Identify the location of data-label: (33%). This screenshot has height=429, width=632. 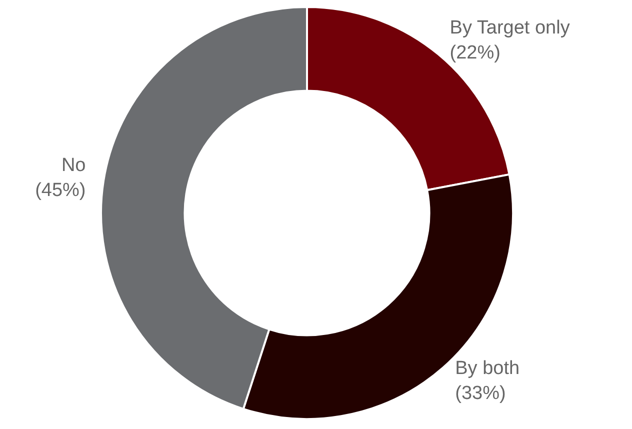
(480, 393).